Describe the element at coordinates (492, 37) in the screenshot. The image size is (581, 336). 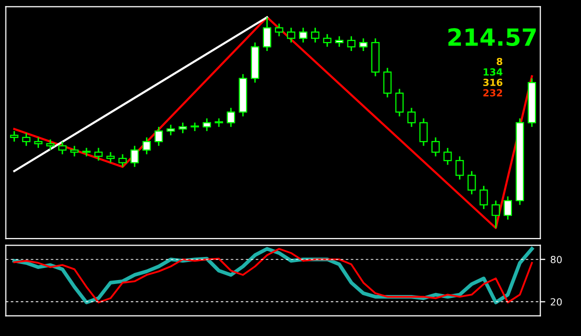
I see `annotation: 214.57` at that location.